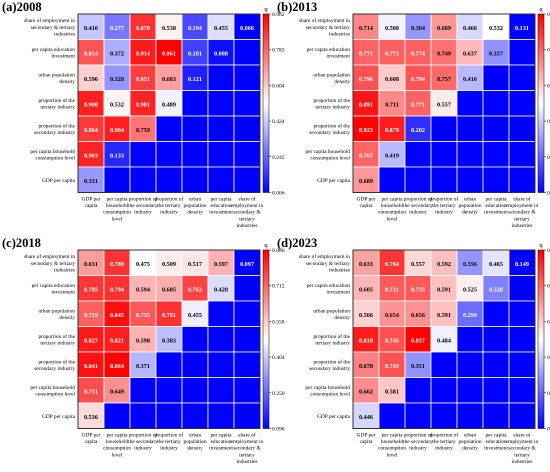 This screenshot has height=472, width=550. Describe the element at coordinates (331, 104) in the screenshot. I see `row-tick-label: proportion of the tertiary industry` at that location.